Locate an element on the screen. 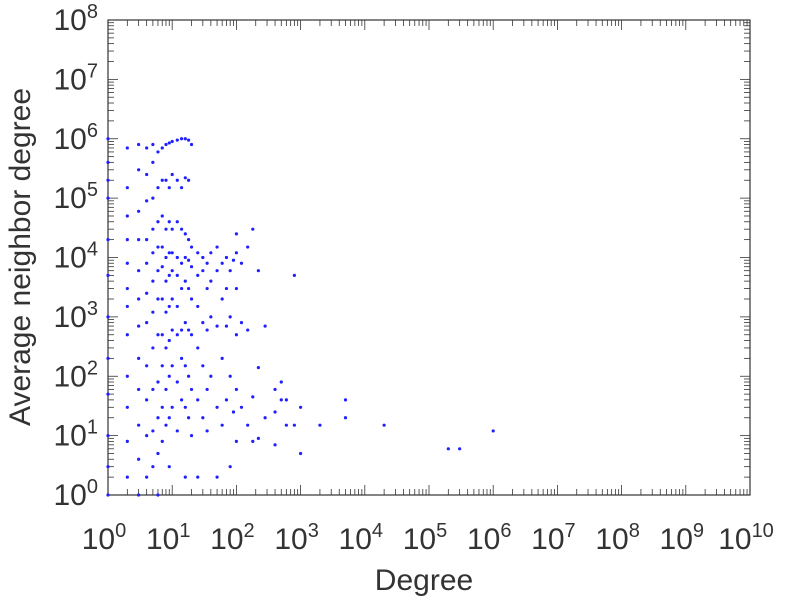 This screenshot has height=600, width=785. x-tick-label: 10¹⁰ is located at coordinates (746, 538).